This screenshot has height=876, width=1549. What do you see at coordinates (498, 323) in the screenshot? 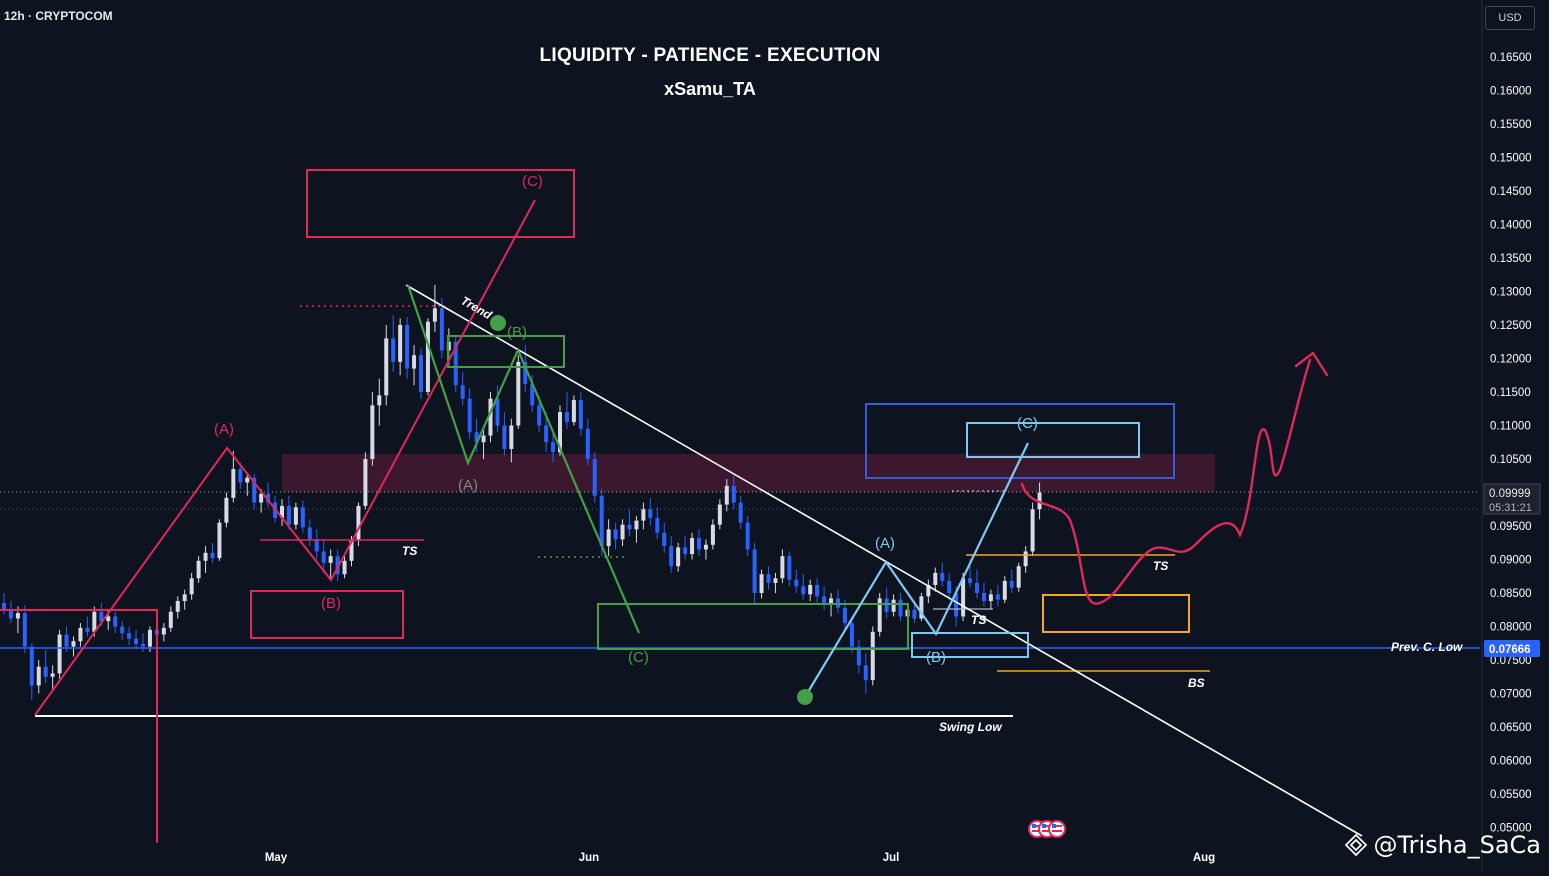
I see `trend-touch-marker` at bounding box center [498, 323].